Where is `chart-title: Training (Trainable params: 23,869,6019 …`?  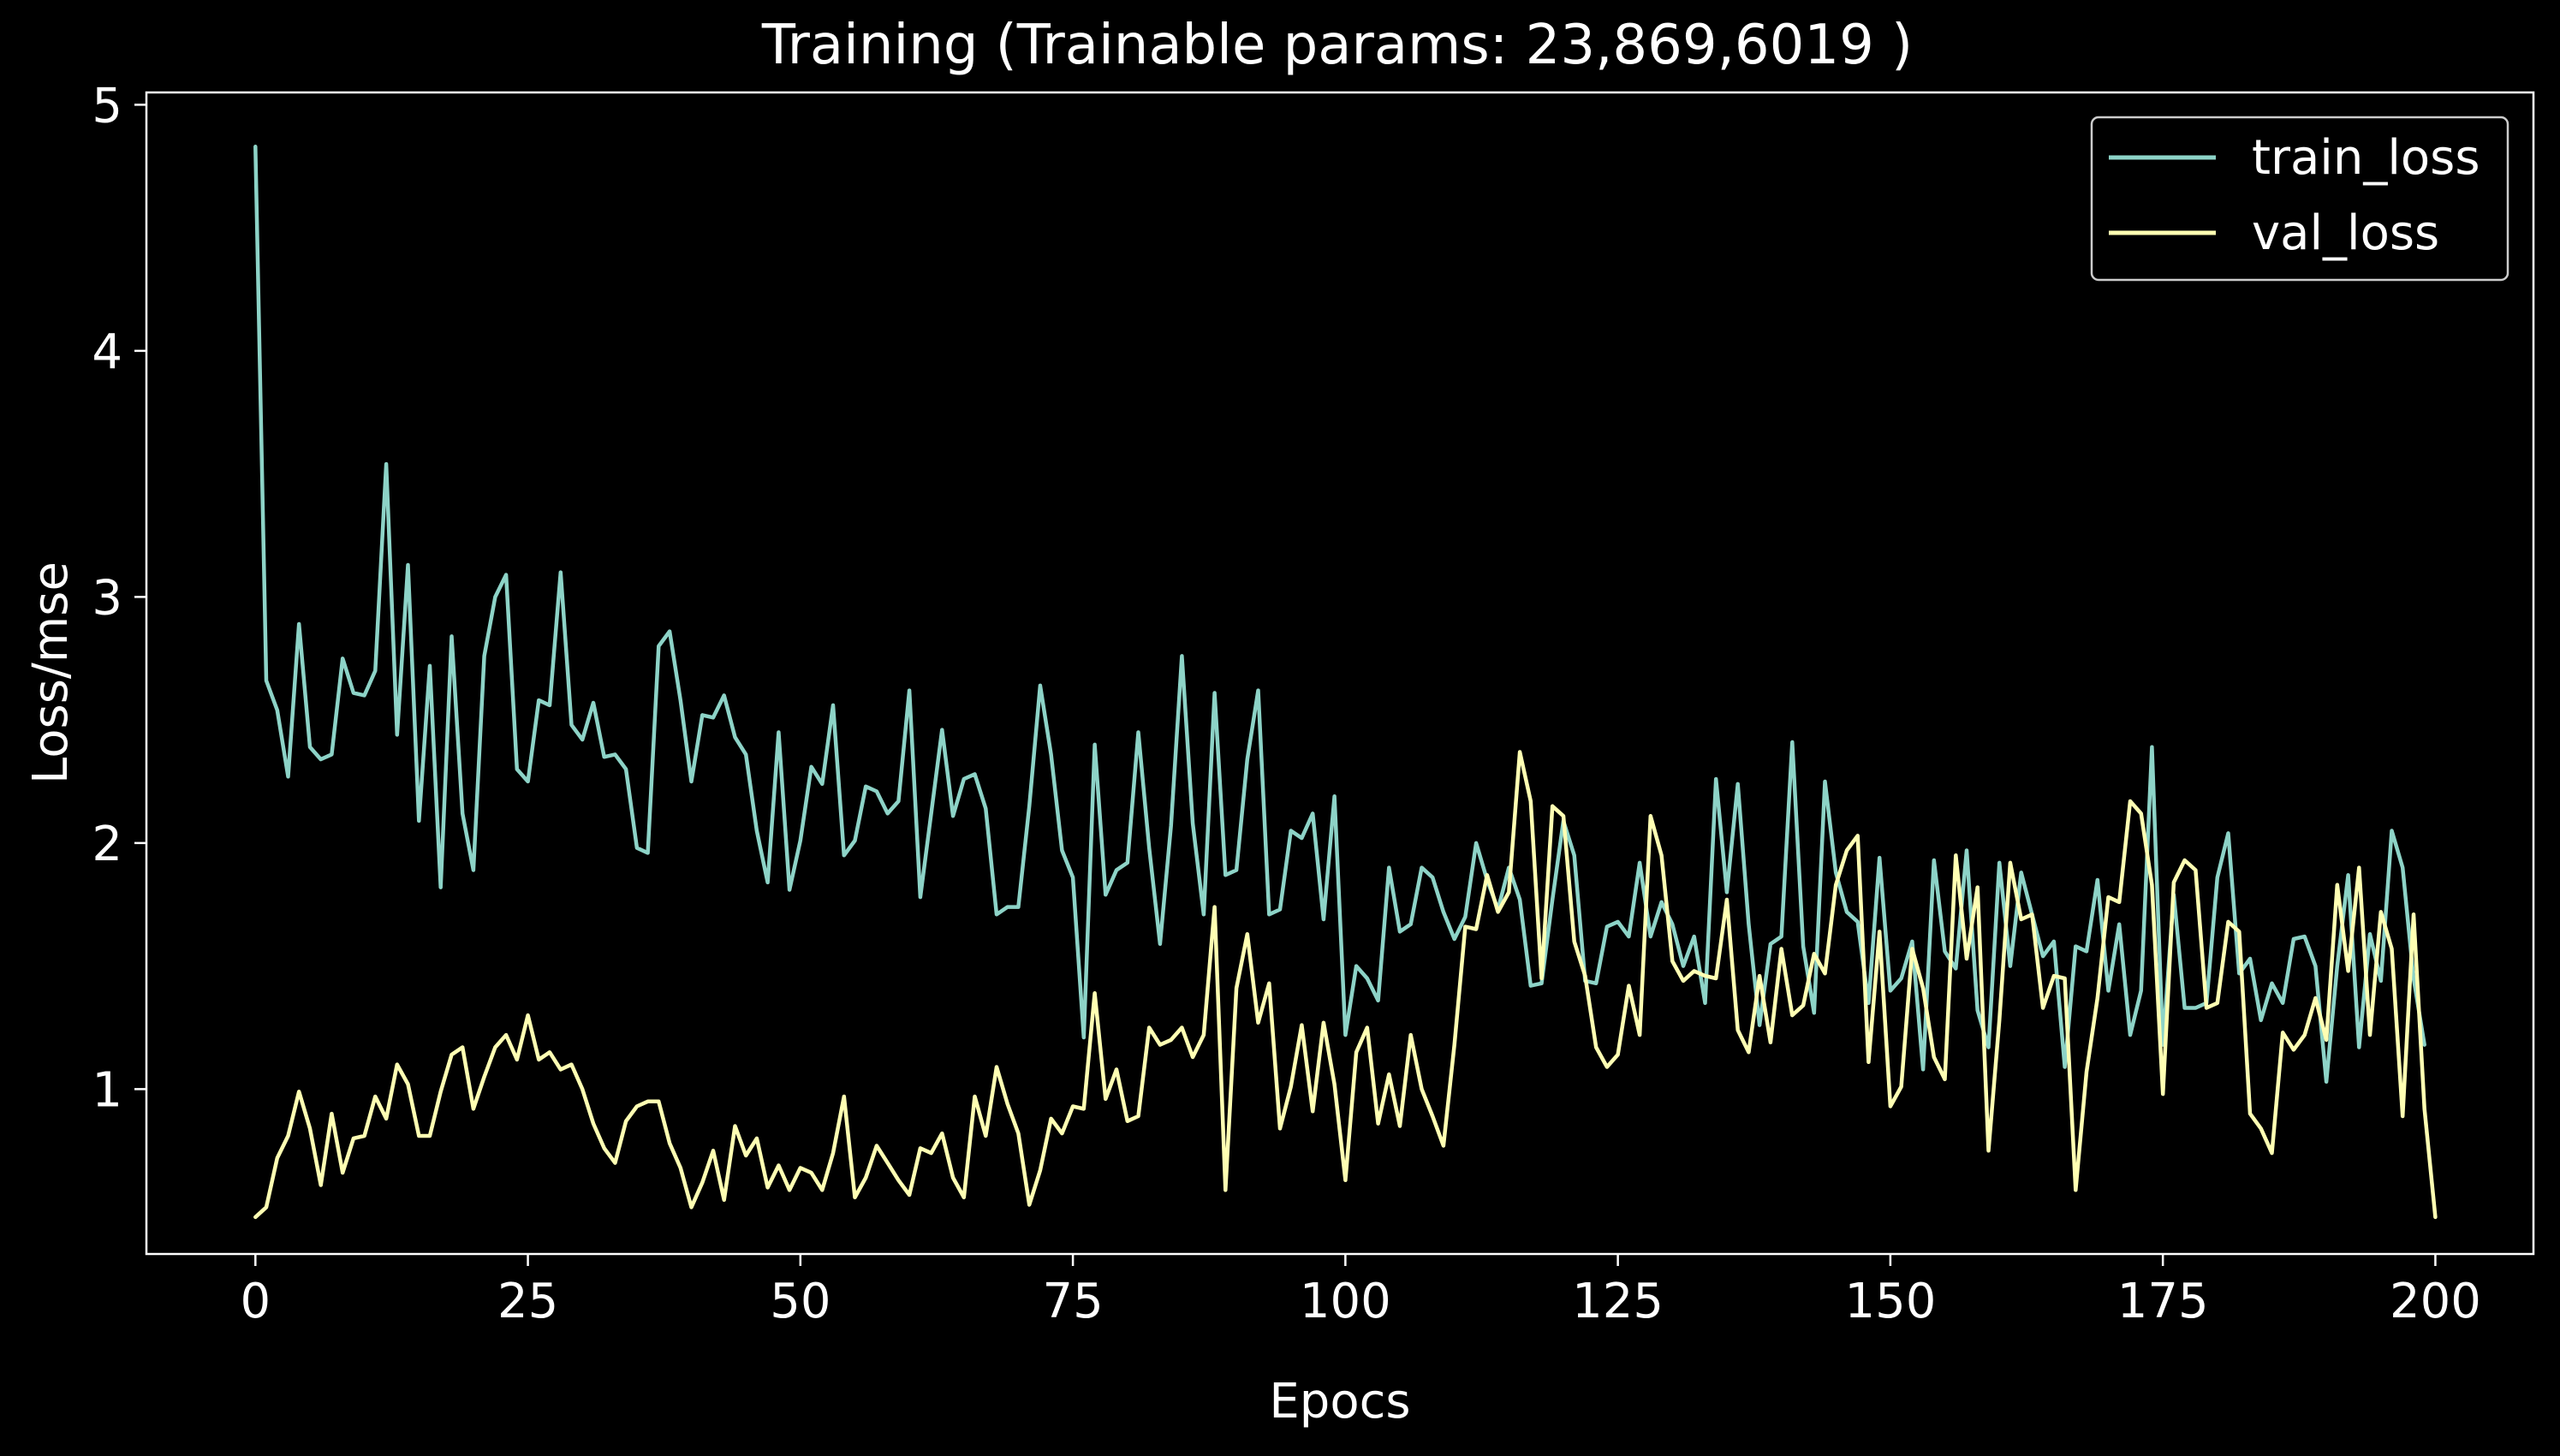
chart-title: Training (Trainable params: 23,869,6019 … is located at coordinates (1337, 45).